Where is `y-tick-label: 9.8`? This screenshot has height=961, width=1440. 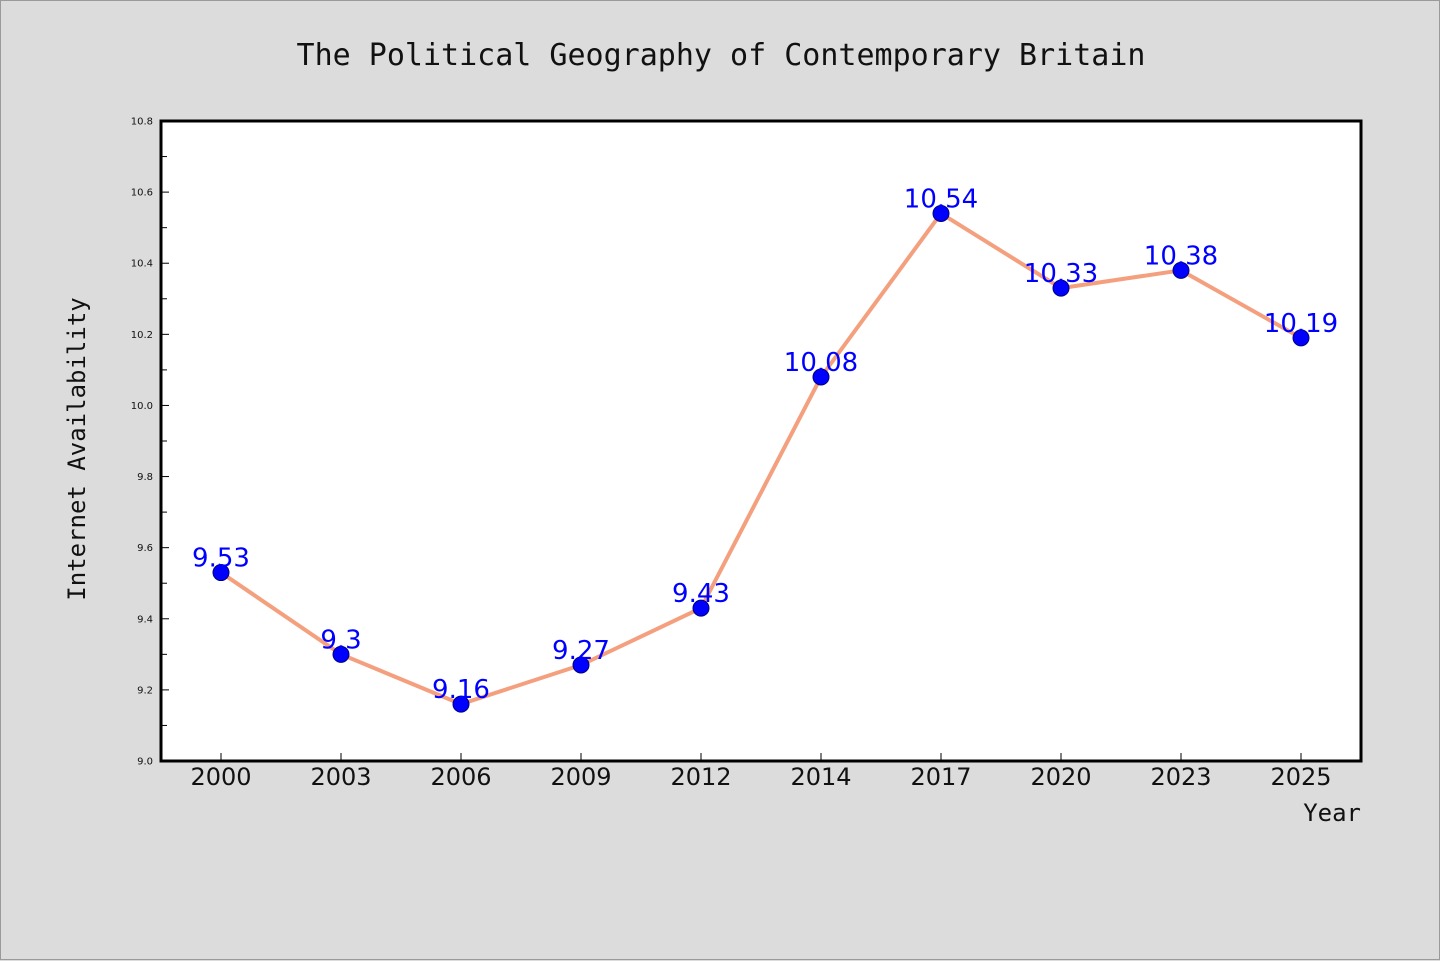
y-tick-label: 9.8 is located at coordinates (145, 477).